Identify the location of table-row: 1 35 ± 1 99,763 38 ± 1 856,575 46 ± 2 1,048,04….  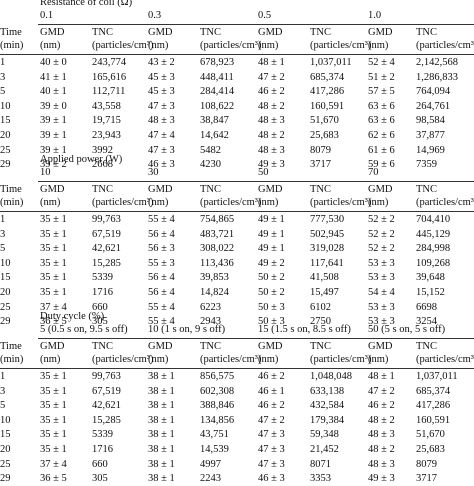
(237, 377).